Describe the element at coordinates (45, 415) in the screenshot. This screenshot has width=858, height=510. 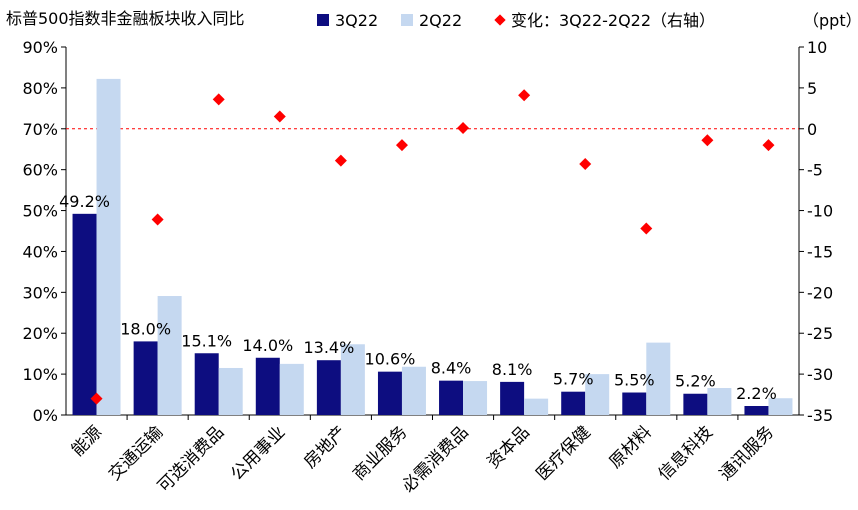
I see `left-tick-label: 0%` at that location.